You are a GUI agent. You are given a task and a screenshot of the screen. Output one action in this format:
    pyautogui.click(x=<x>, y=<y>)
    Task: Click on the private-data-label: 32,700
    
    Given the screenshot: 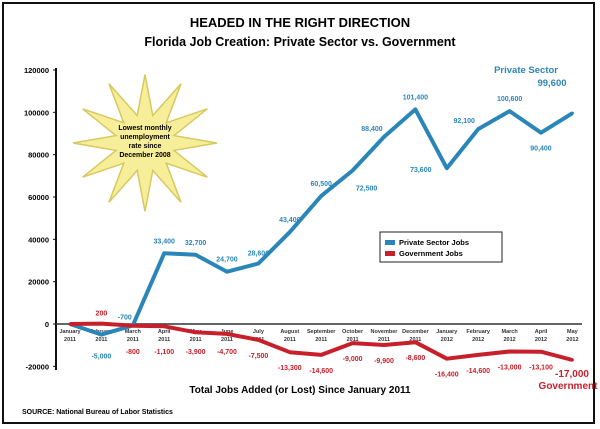 What is the action you would take?
    pyautogui.click(x=196, y=243)
    